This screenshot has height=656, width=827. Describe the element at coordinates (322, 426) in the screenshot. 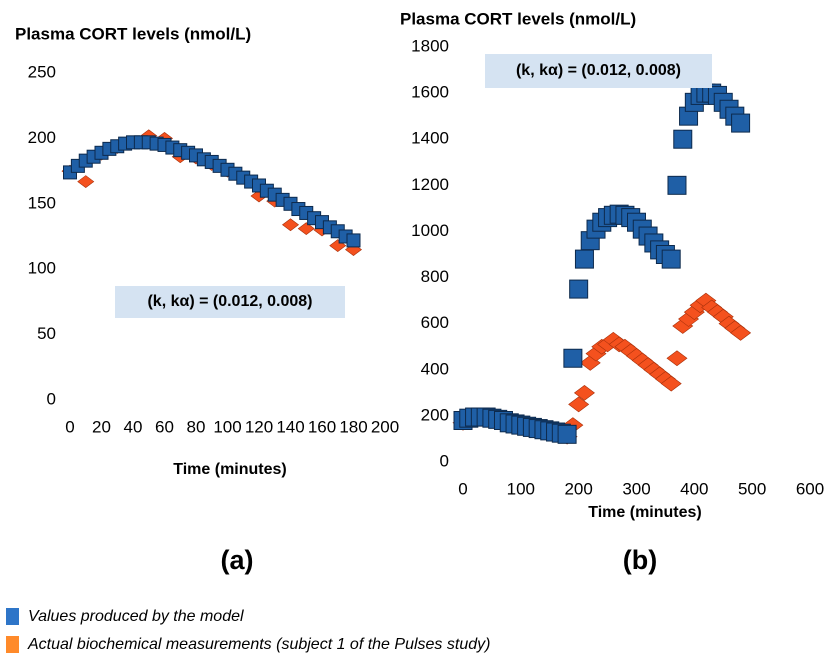

I see `x-tick-label: 160` at that location.